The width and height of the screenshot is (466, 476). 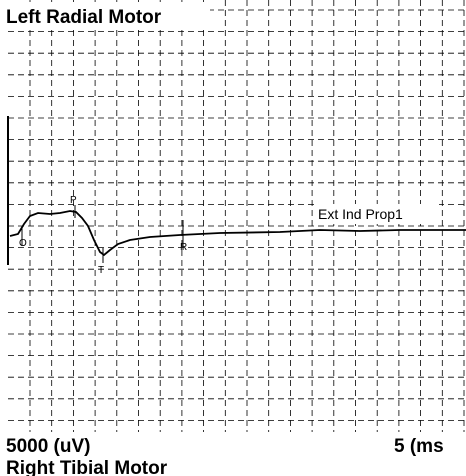 I want to click on amplitude-scale: 5000 (uV), so click(x=48, y=446).